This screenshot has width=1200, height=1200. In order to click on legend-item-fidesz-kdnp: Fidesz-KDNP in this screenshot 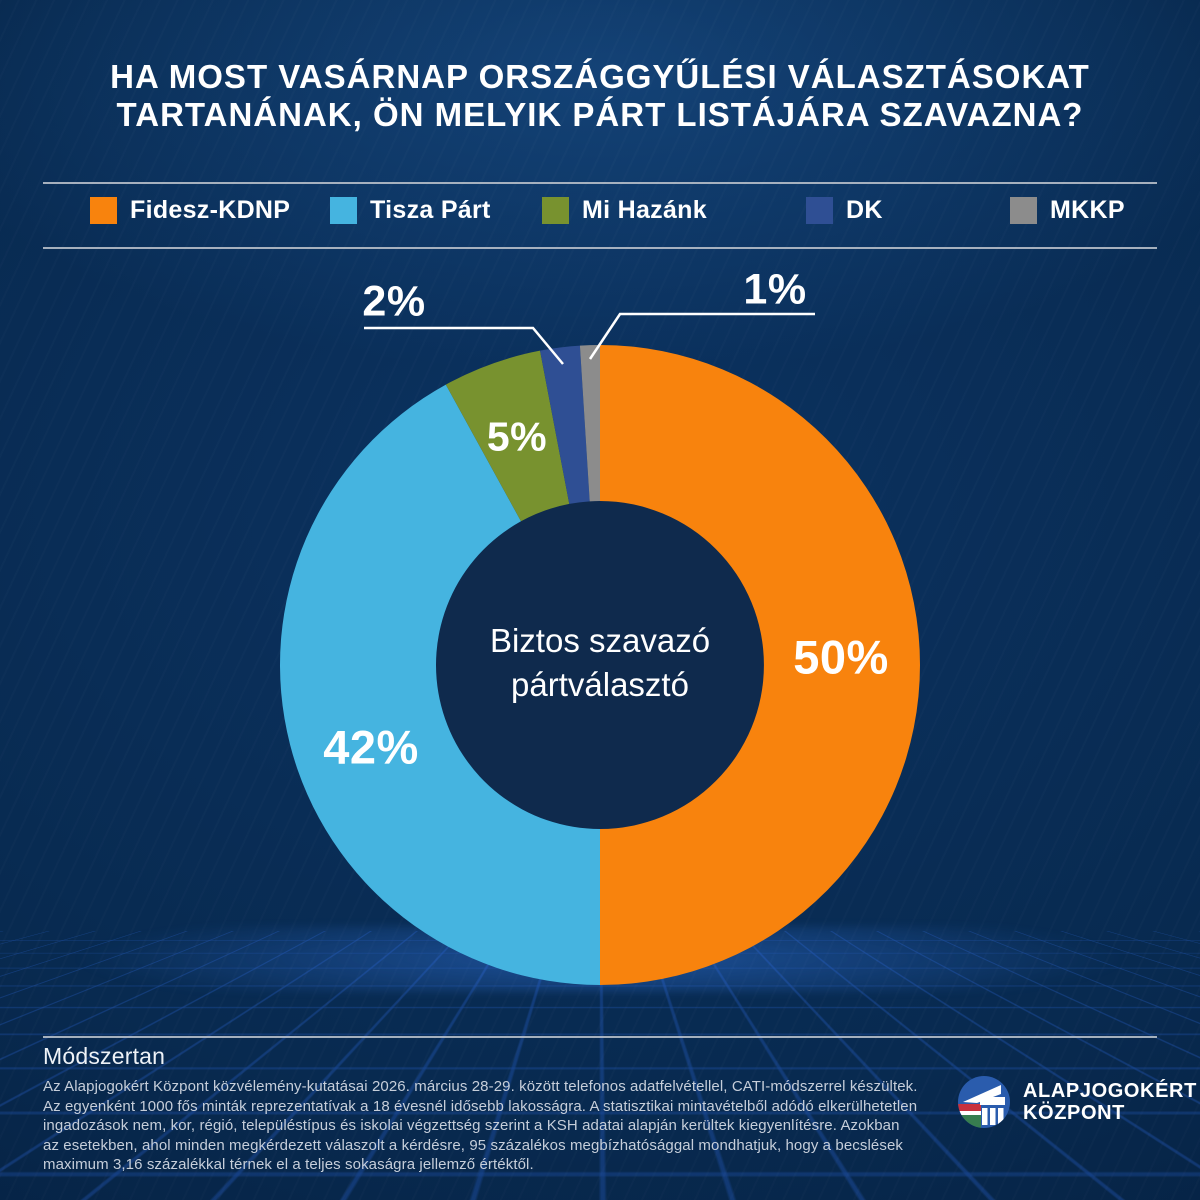, I will do `click(190, 210)`.